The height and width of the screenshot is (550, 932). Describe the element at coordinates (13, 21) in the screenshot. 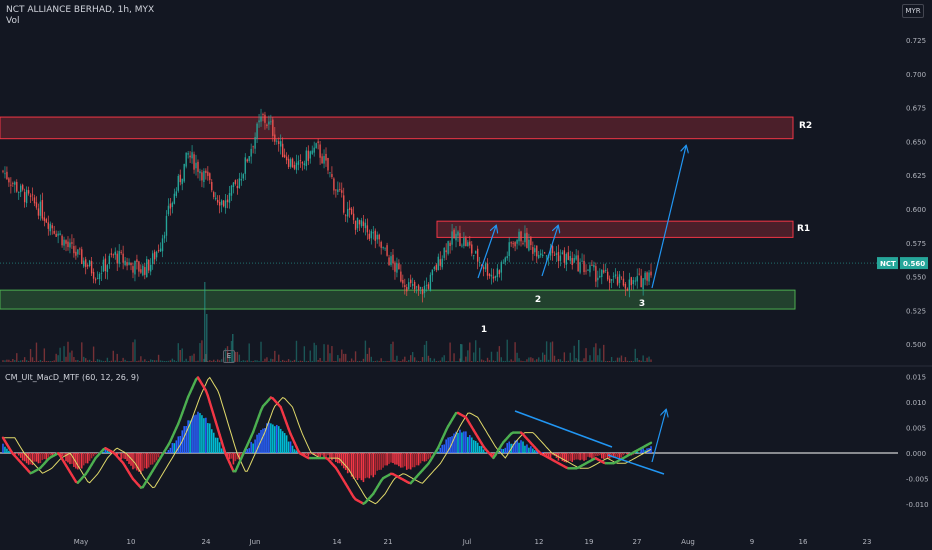

I see `volume-label: Vol` at that location.